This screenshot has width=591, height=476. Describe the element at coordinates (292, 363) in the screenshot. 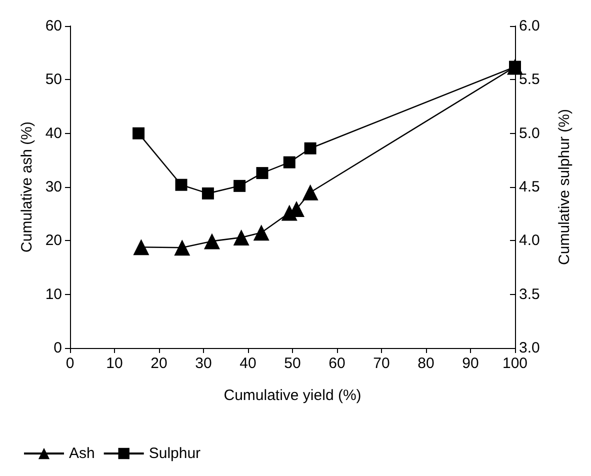

I see `x-tick-label: 50` at that location.